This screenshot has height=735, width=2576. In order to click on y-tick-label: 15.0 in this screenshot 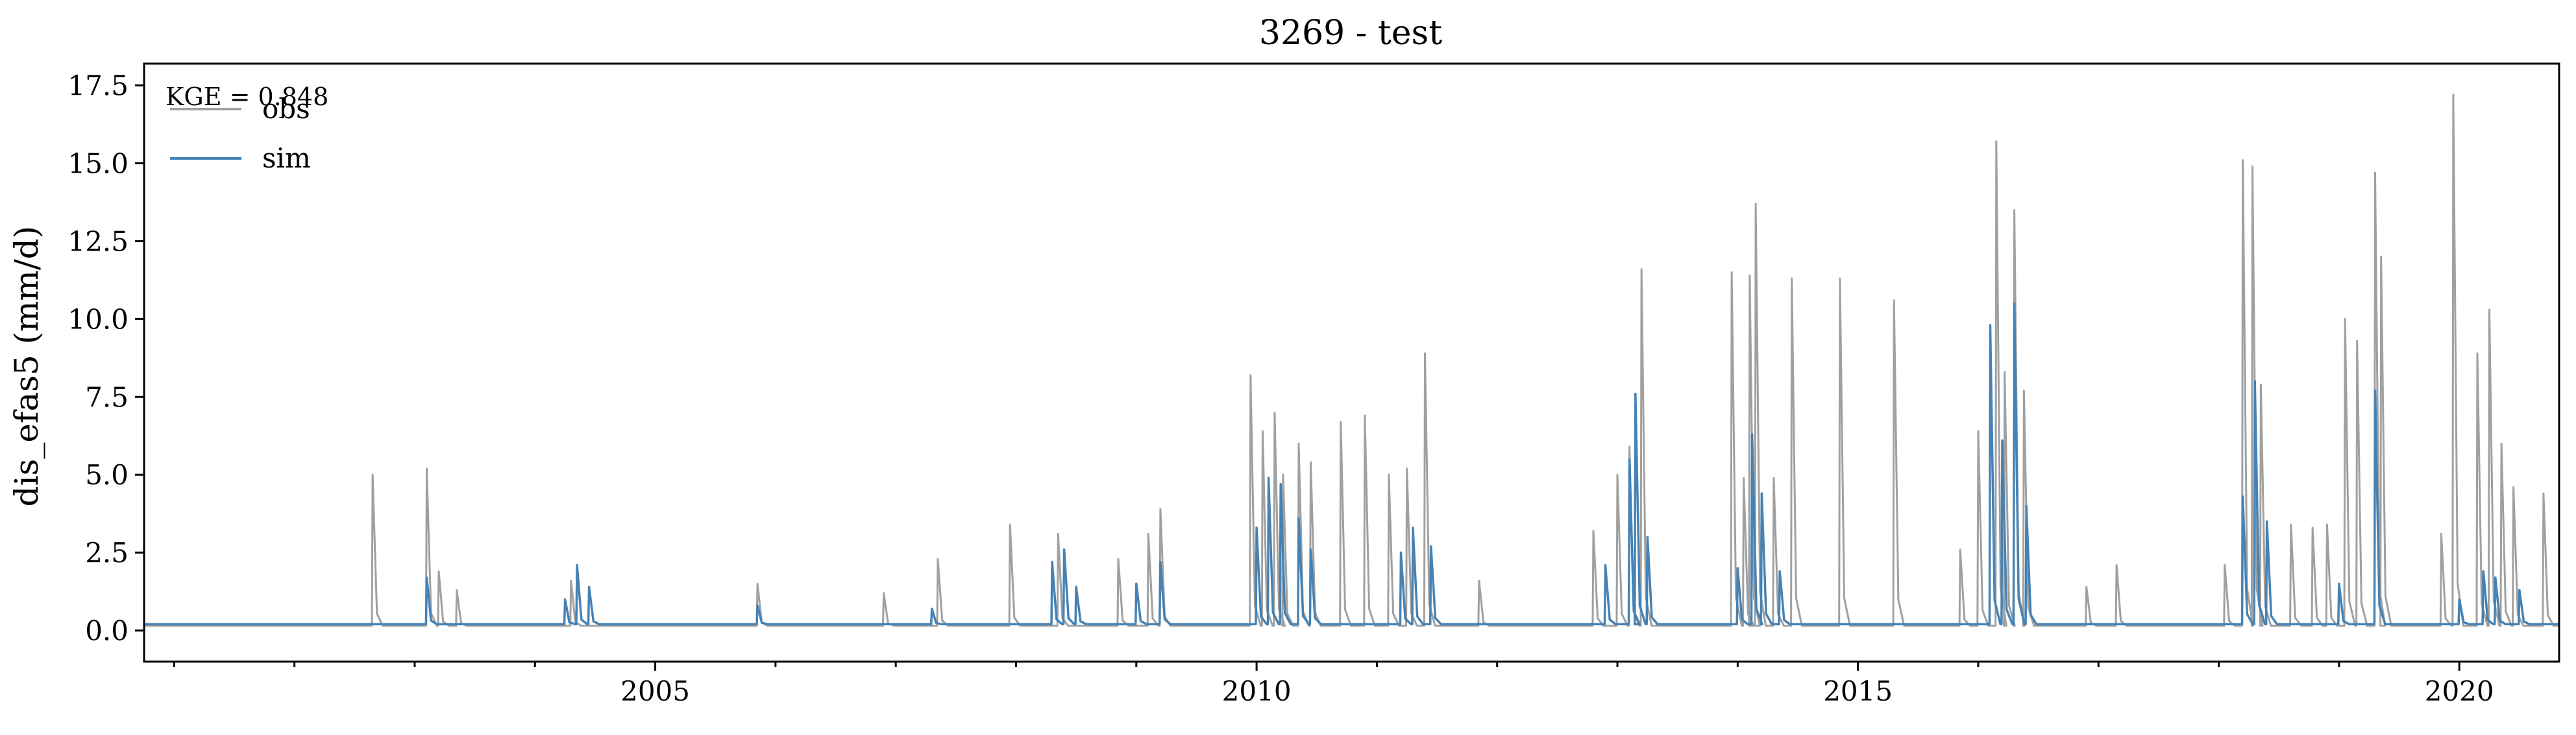, I will do `click(98, 164)`.